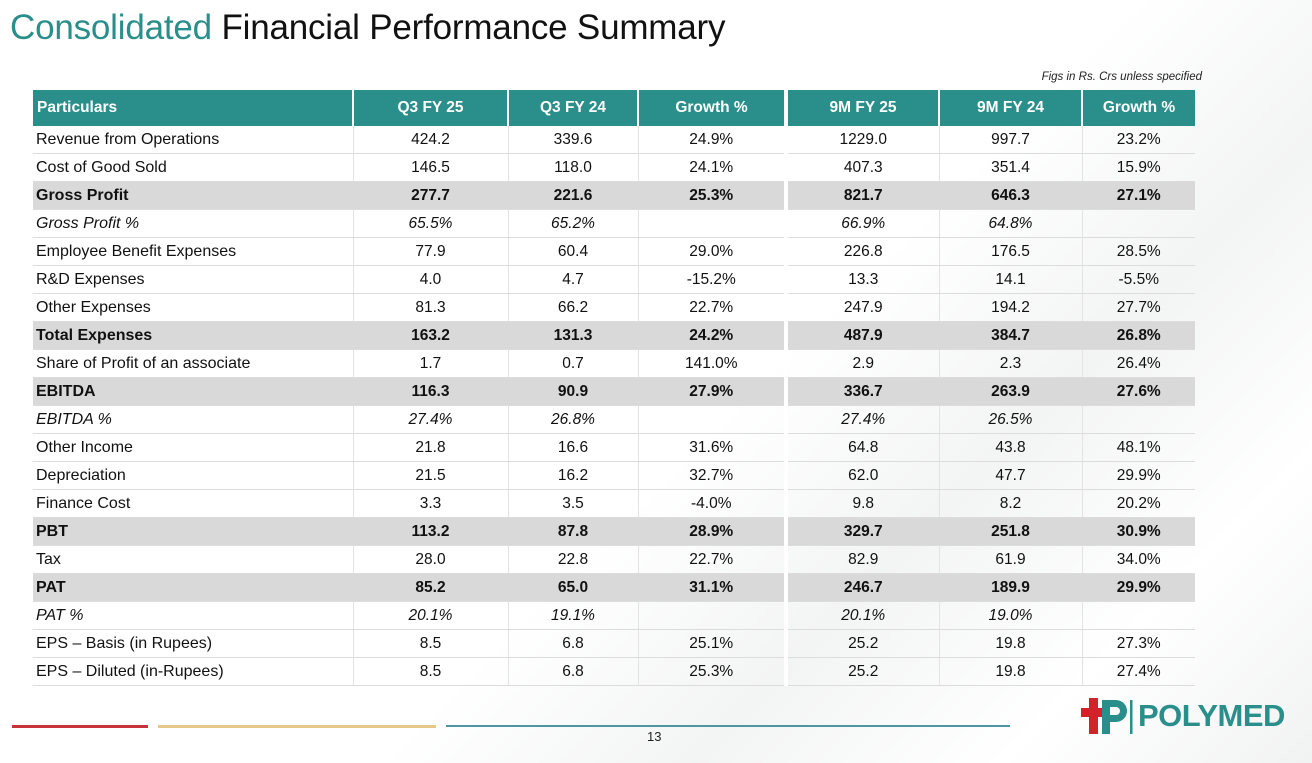 Image resolution: width=1312 pixels, height=763 pixels. Describe the element at coordinates (573, 195) in the screenshot. I see `table-cell: 221.6` at that location.